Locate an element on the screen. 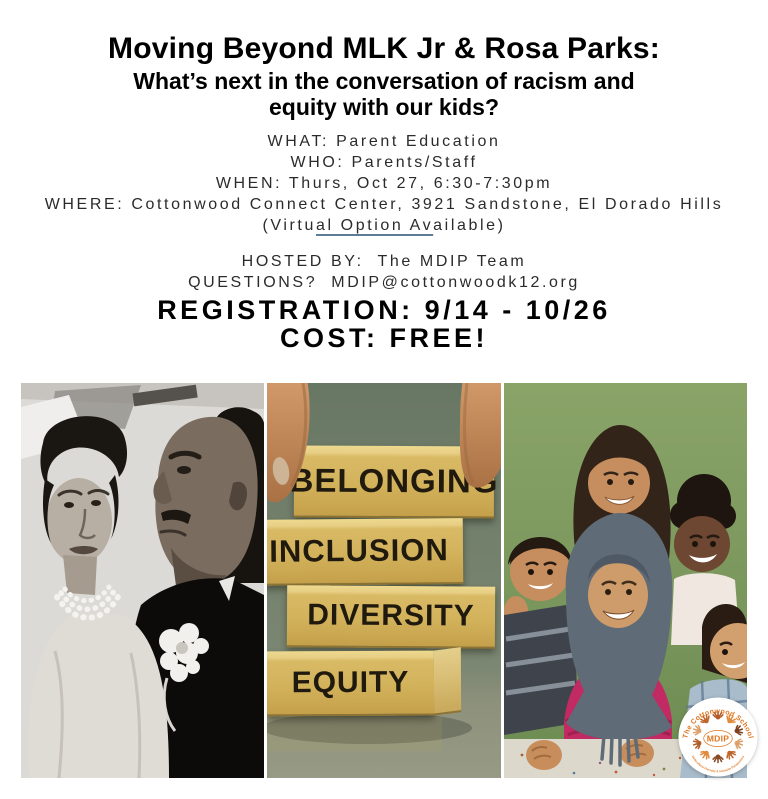 The width and height of the screenshot is (768, 799). registration-cost: COST: FREE! is located at coordinates (383, 338).